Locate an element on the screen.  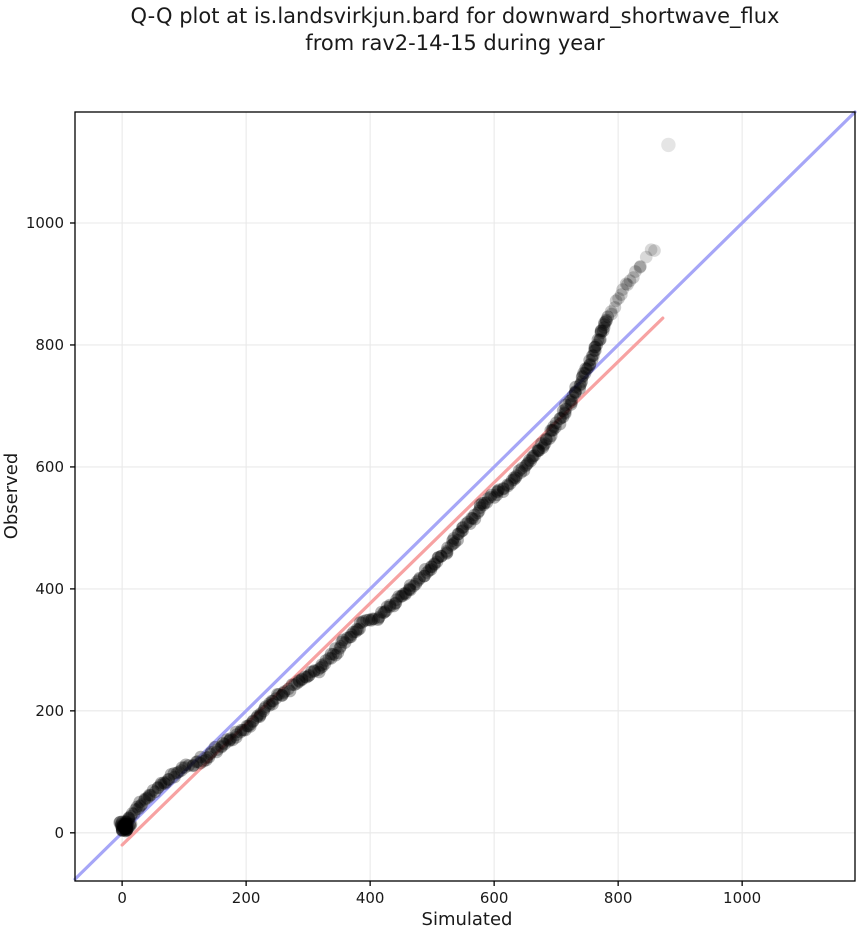
x-tick-label: 1000 is located at coordinates (742, 898).